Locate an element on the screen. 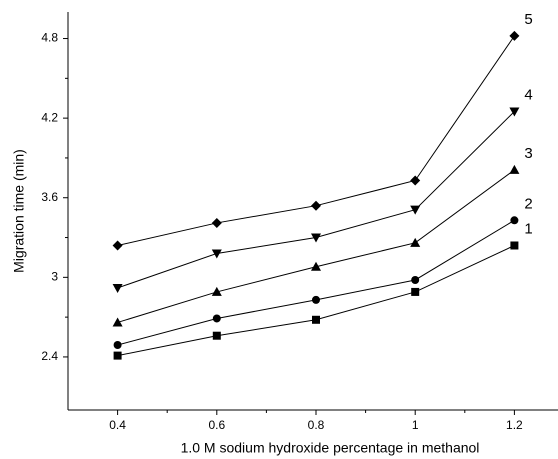 The image size is (558, 459). y-tick-label: 3.6 is located at coordinates (49, 197).